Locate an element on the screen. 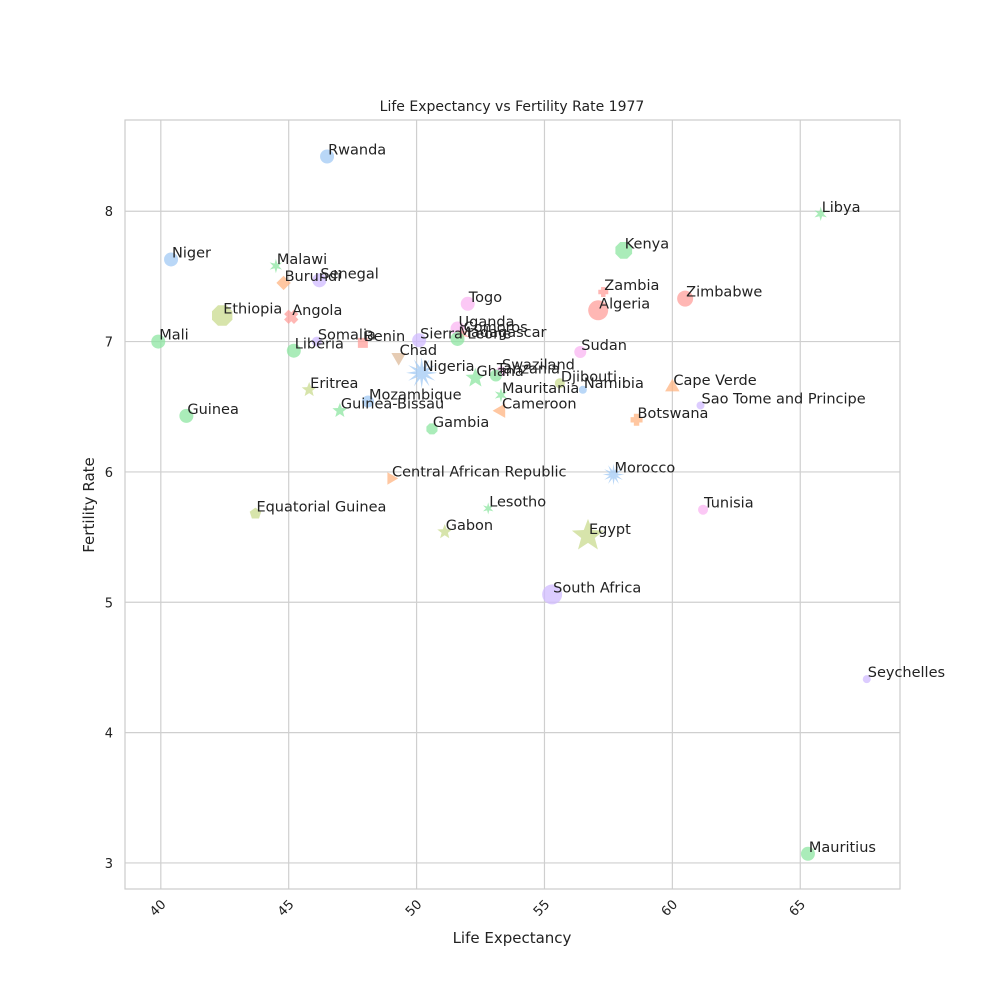 The image size is (1000, 1000). point-label: Cameroon is located at coordinates (539, 405).